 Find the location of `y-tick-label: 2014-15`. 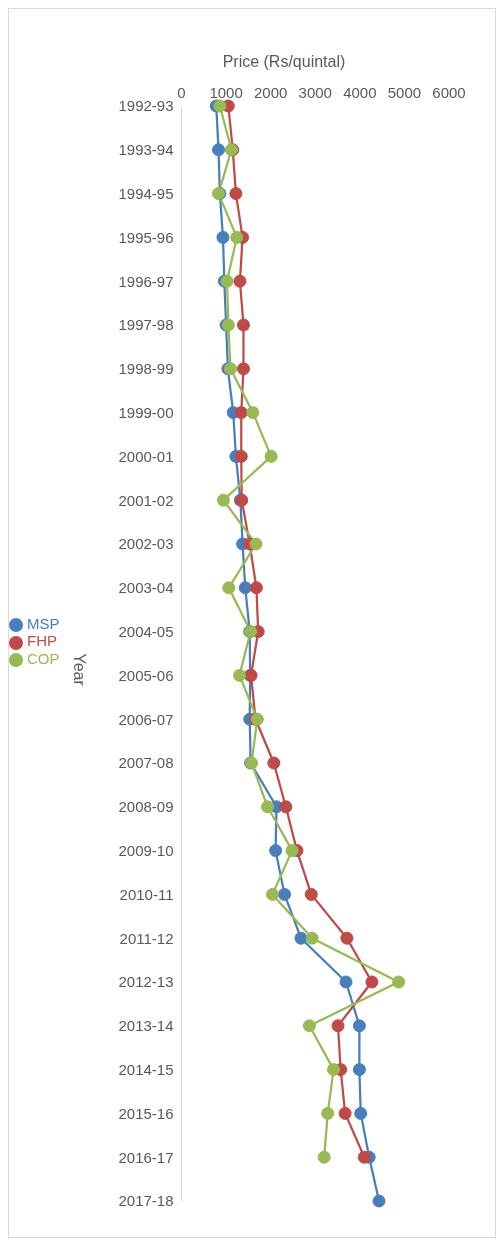

y-tick-label: 2014-15 is located at coordinates (146, 1069).